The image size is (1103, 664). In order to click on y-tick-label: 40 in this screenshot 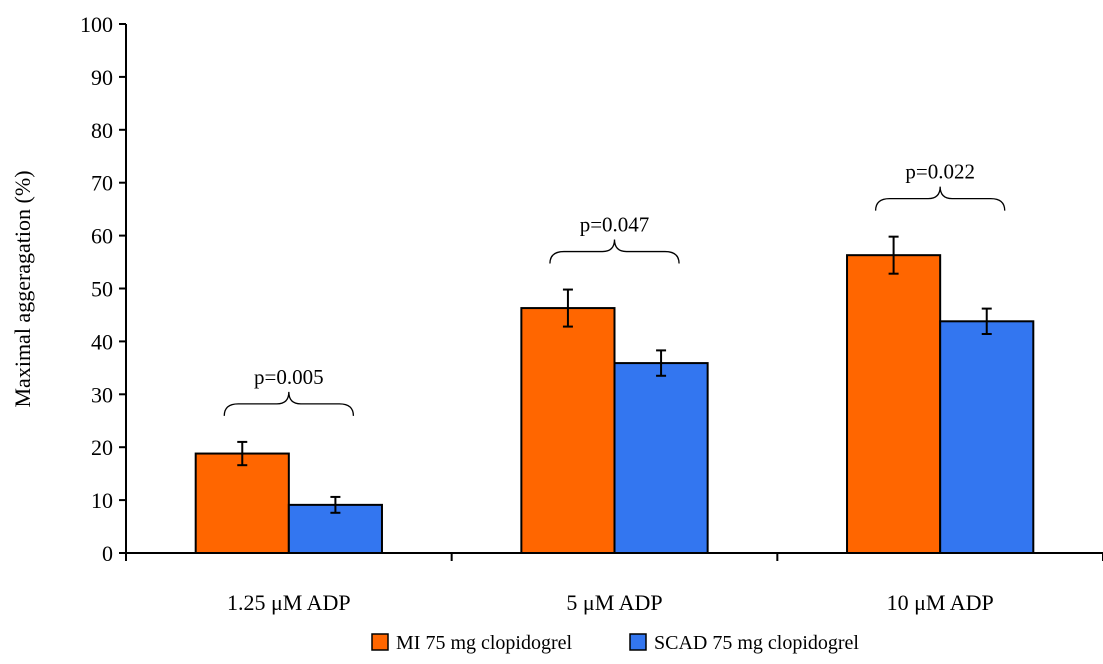, I will do `click(102, 341)`.